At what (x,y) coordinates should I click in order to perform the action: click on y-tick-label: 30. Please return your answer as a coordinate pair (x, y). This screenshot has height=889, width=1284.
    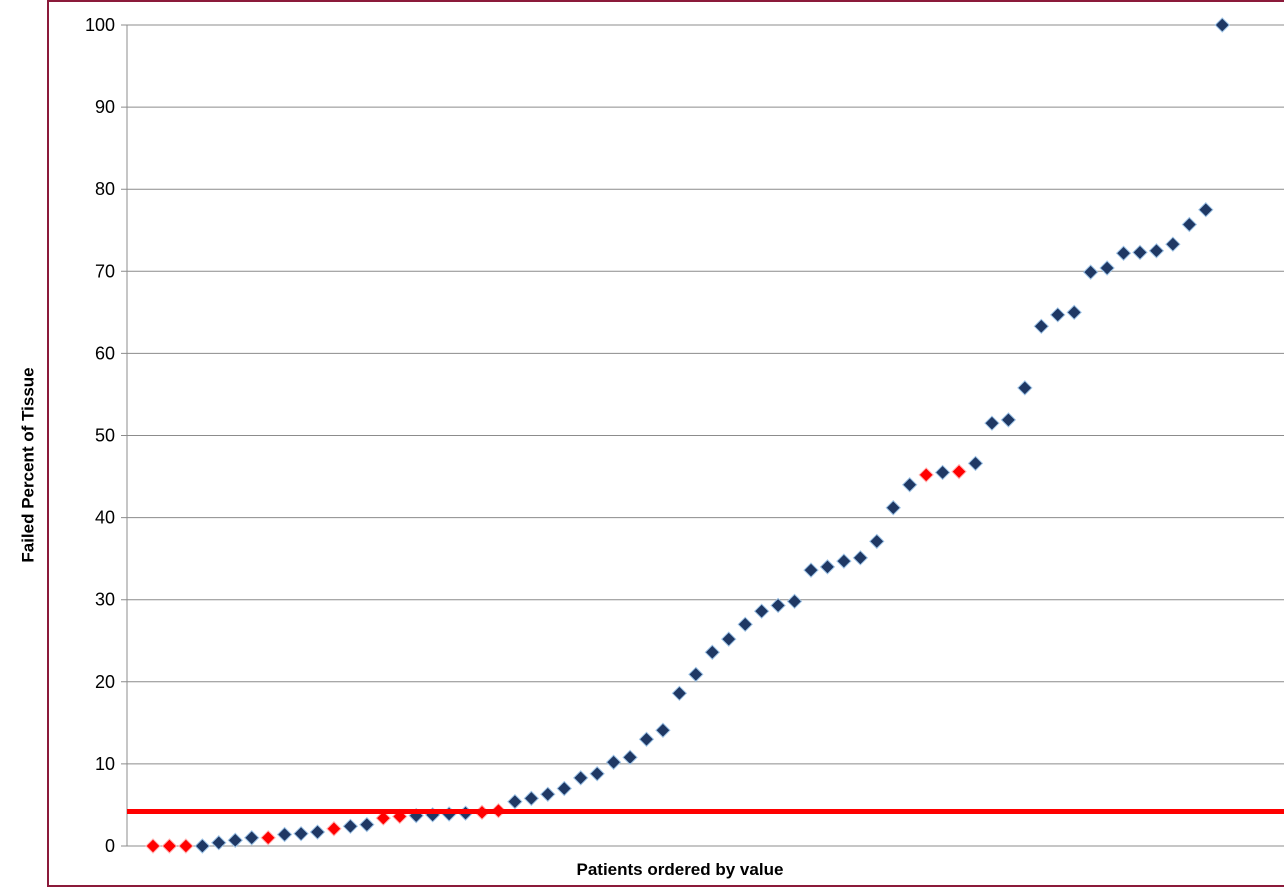
    Looking at the image, I should click on (105, 600).